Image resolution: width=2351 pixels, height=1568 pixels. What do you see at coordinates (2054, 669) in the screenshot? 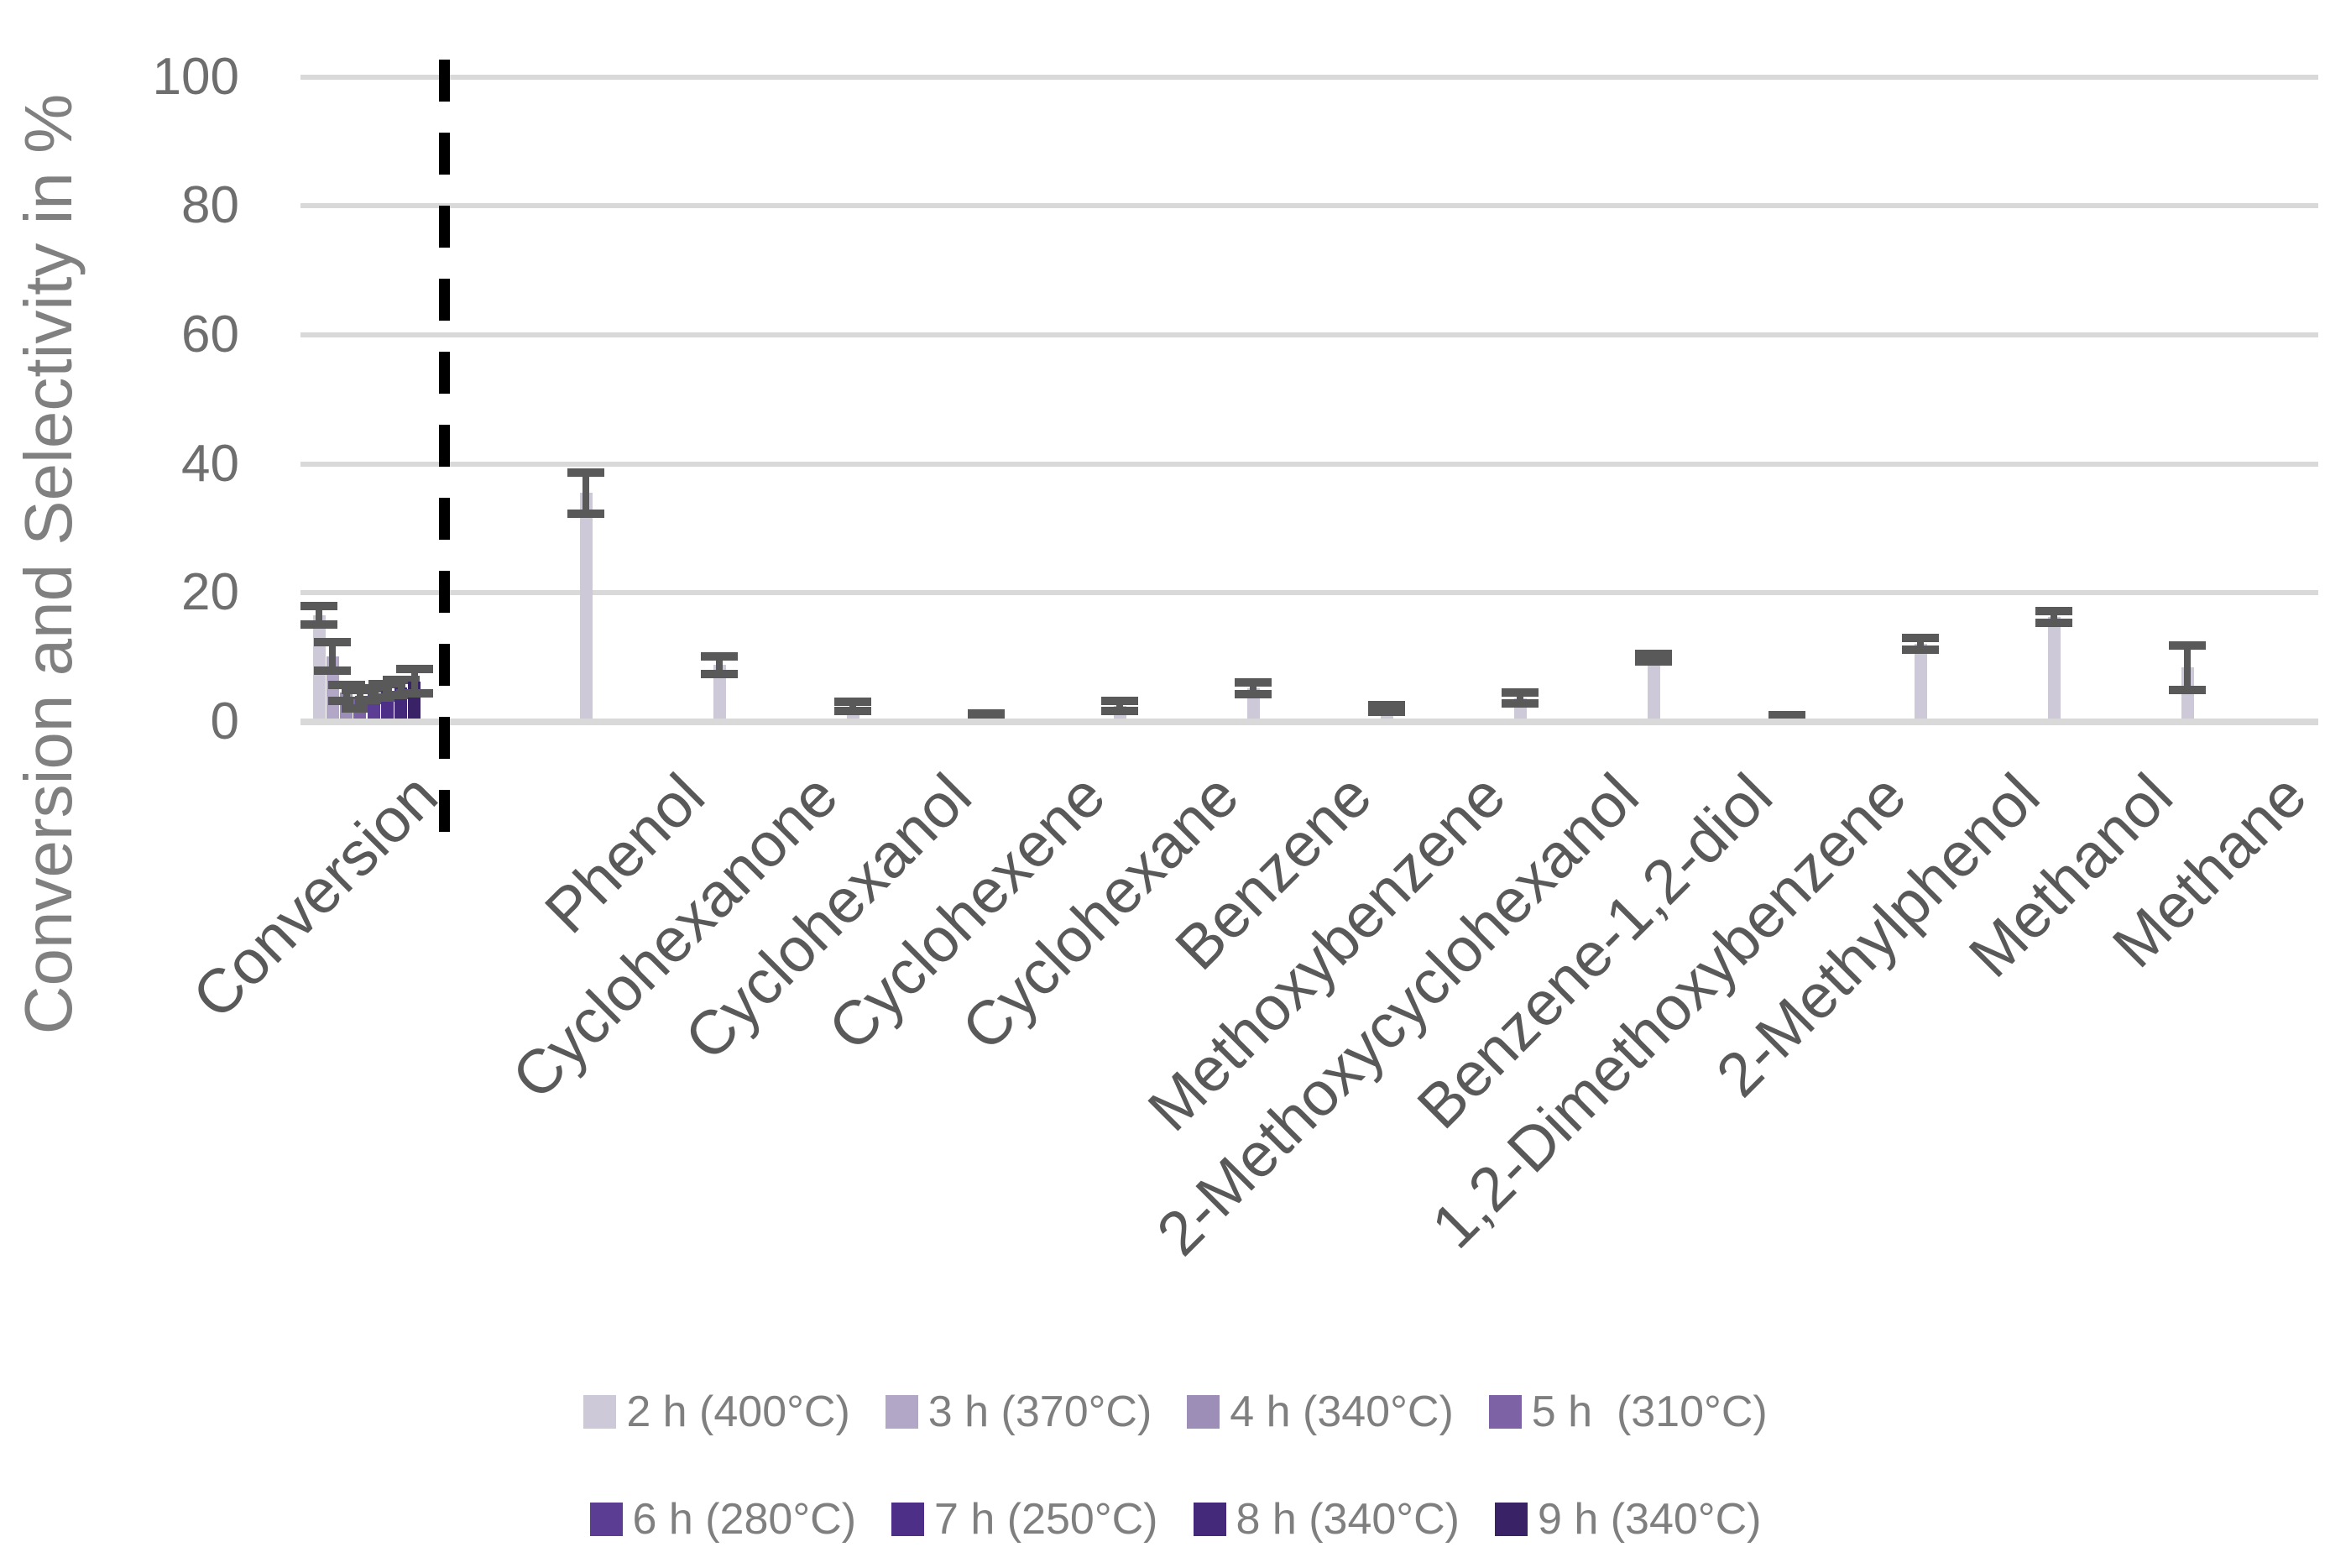
I see `bar-Methanol-2 h (400°C)` at bounding box center [2054, 669].